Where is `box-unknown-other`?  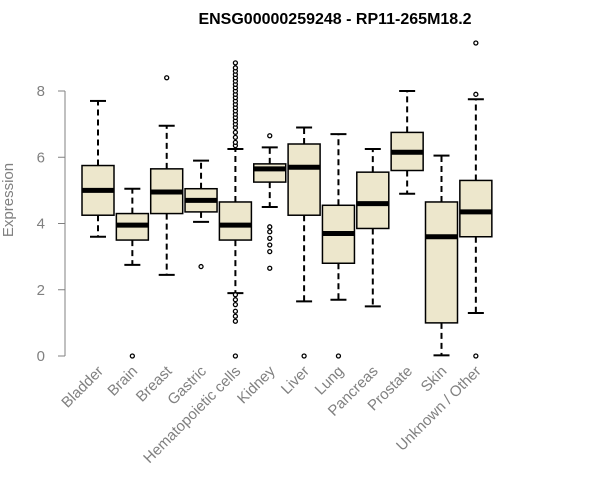
box-unknown-other is located at coordinates (476, 199).